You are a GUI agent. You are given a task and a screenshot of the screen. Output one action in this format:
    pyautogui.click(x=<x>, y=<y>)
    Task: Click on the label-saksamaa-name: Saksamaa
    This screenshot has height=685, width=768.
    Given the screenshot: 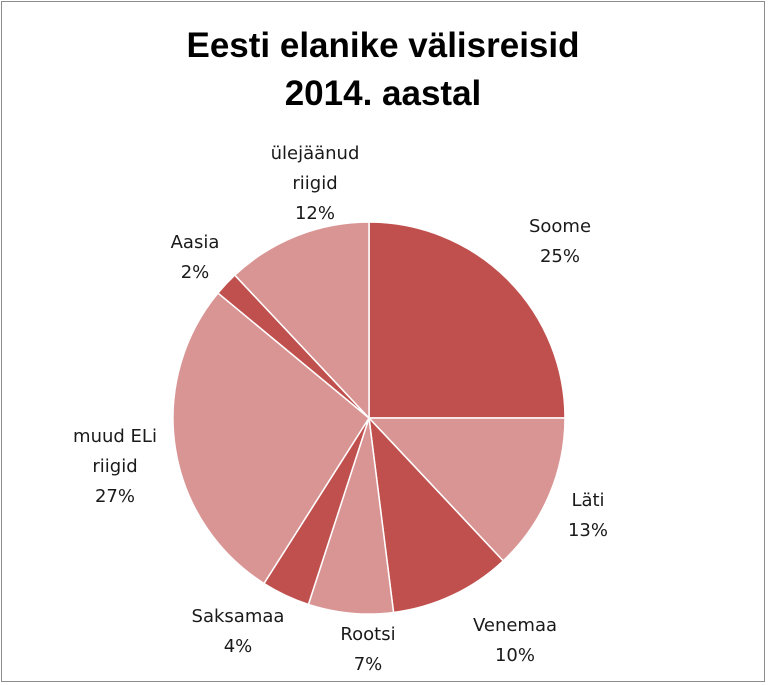 What is the action you would take?
    pyautogui.click(x=238, y=616)
    